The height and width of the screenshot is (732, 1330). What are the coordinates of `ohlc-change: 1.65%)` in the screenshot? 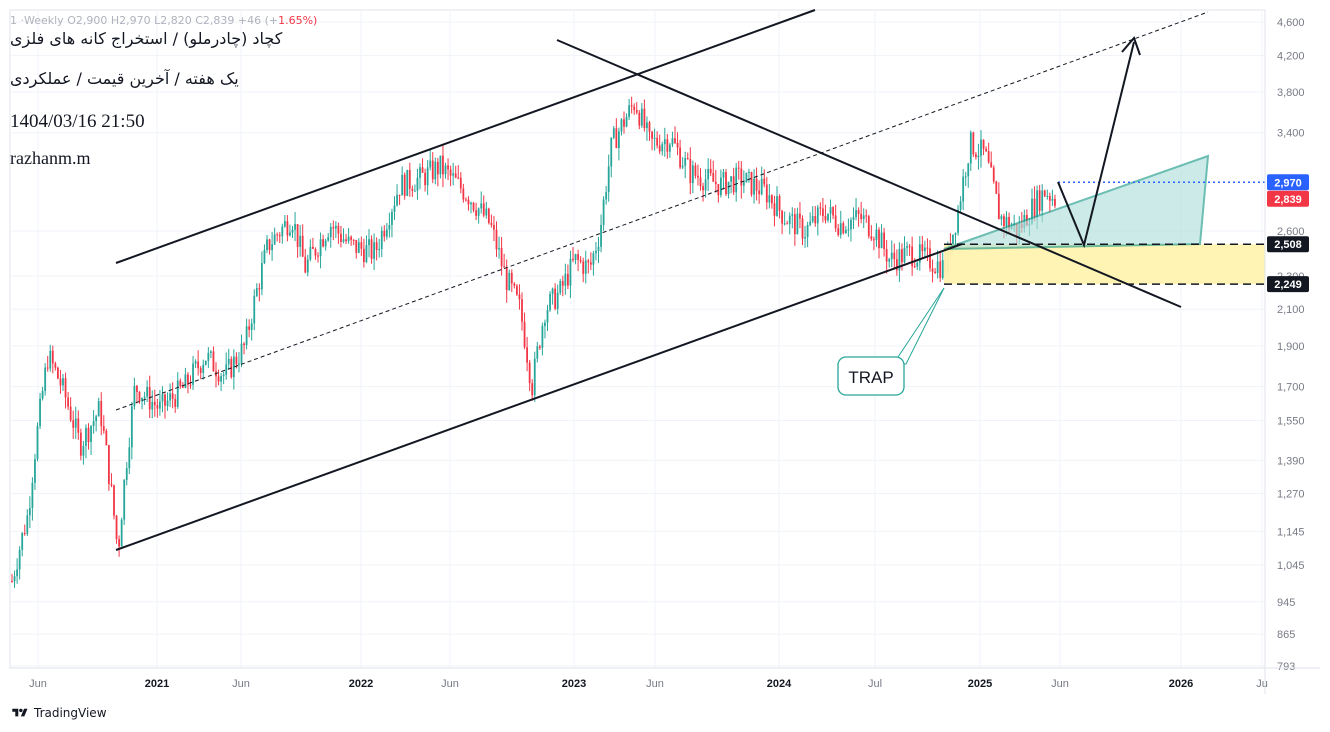 It's located at (298, 20).